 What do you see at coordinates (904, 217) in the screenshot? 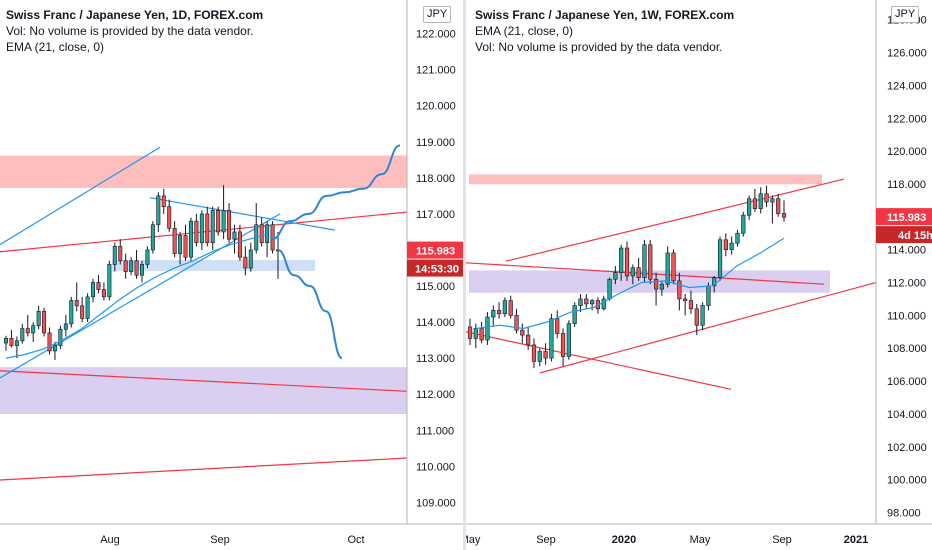
I see `weekly-last-price-tag` at bounding box center [904, 217].